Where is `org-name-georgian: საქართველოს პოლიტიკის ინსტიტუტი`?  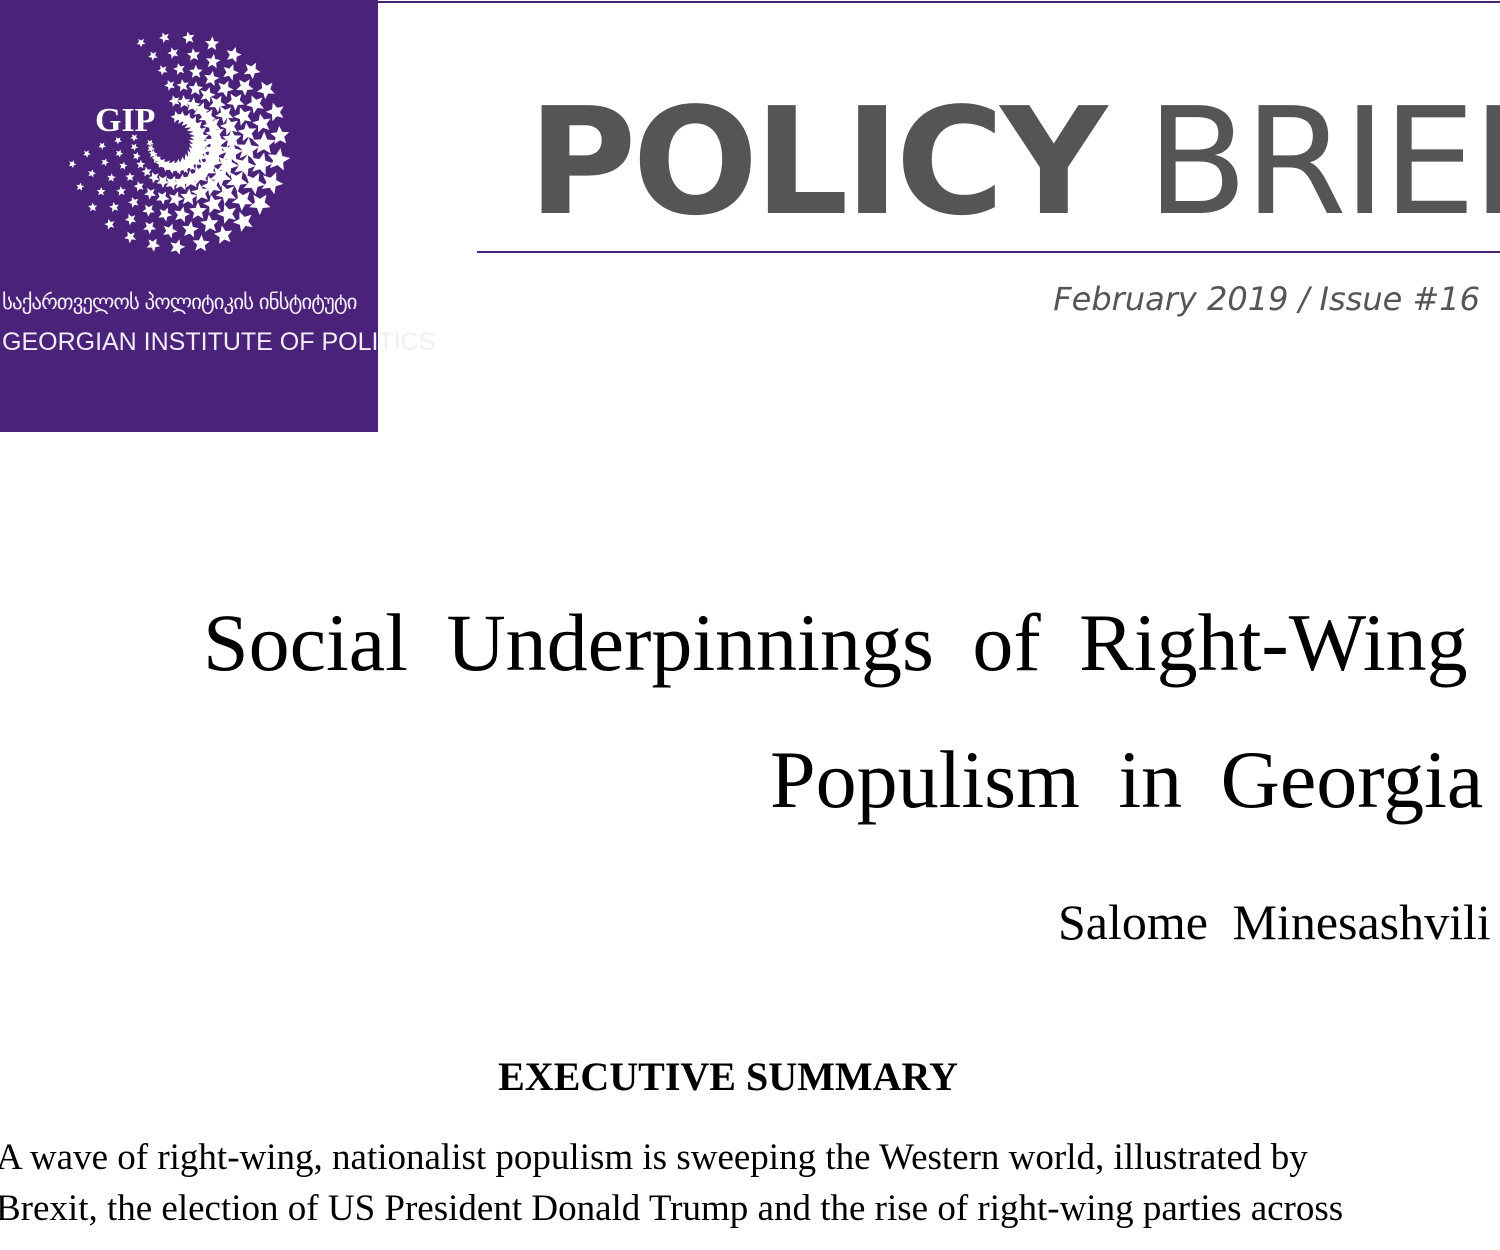 org-name-georgian: საქართველოს პოლიტიკის ინსტიტუტი is located at coordinates (180, 302).